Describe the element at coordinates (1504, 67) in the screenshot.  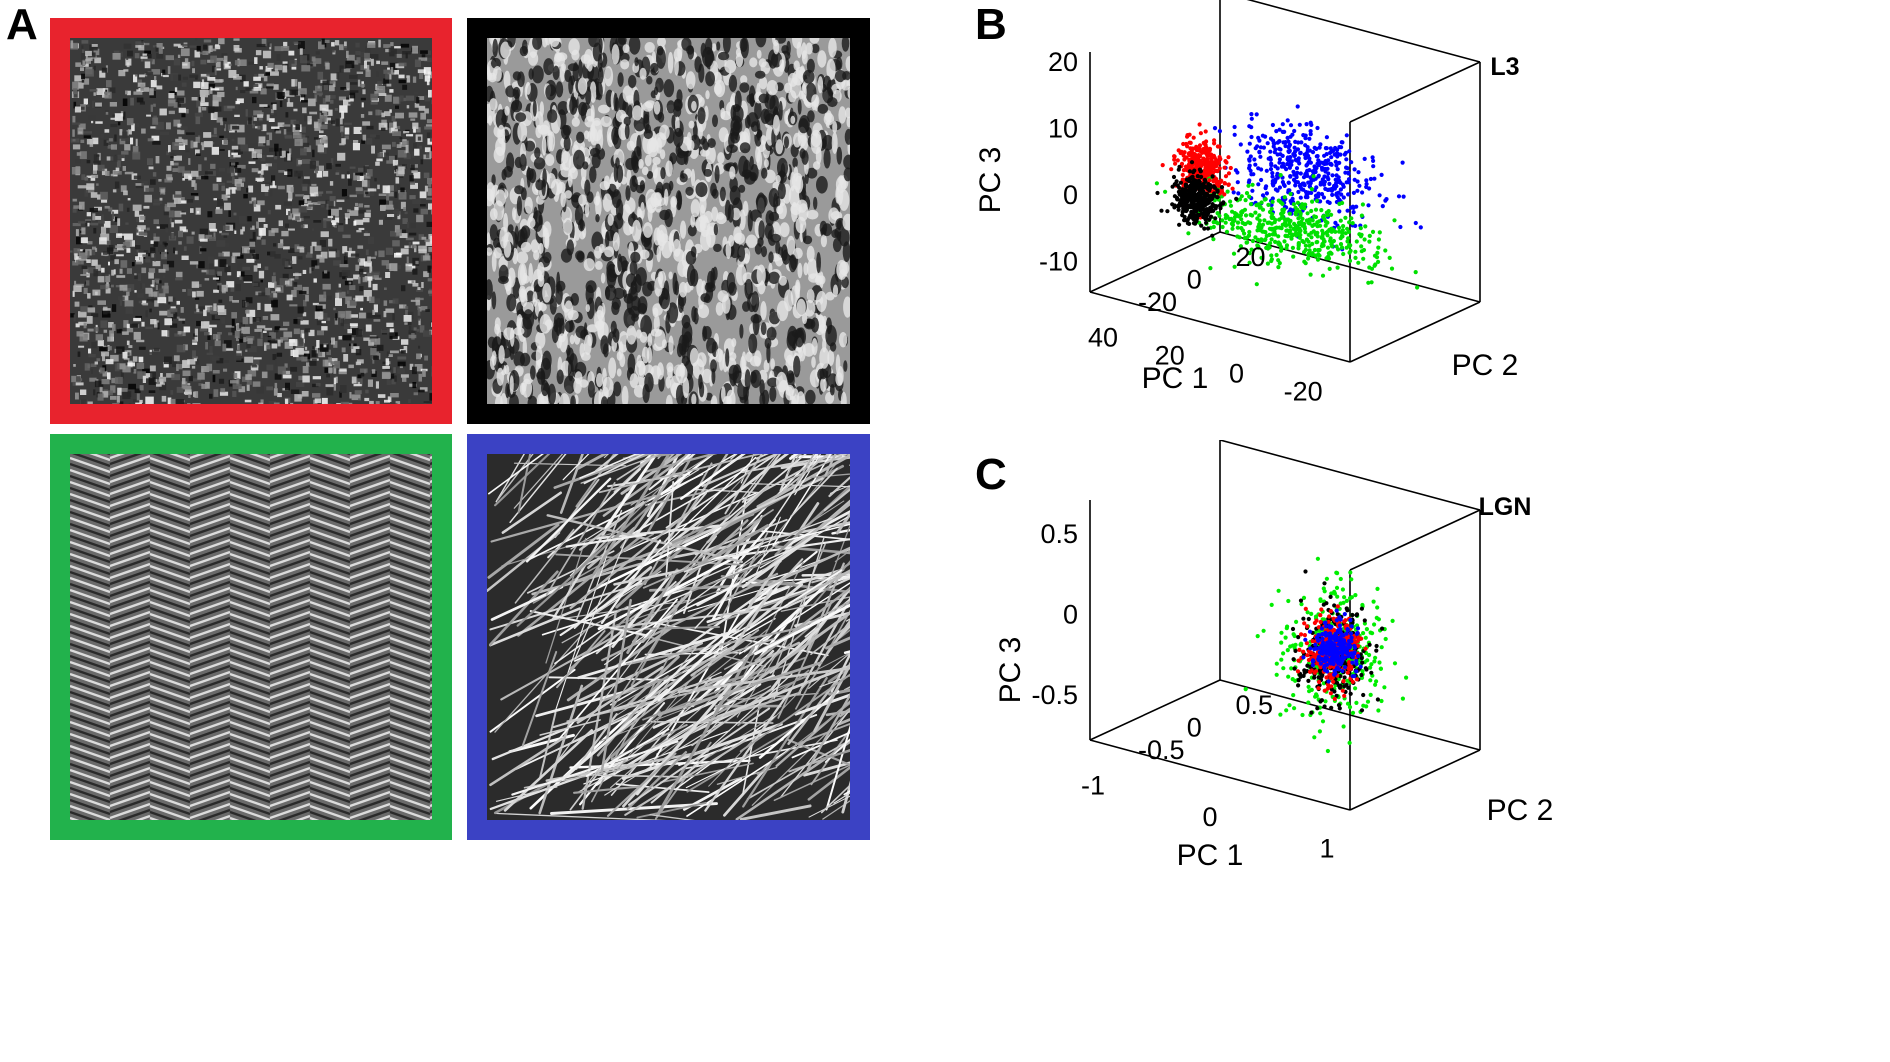
I see `plot-title: L3` at that location.